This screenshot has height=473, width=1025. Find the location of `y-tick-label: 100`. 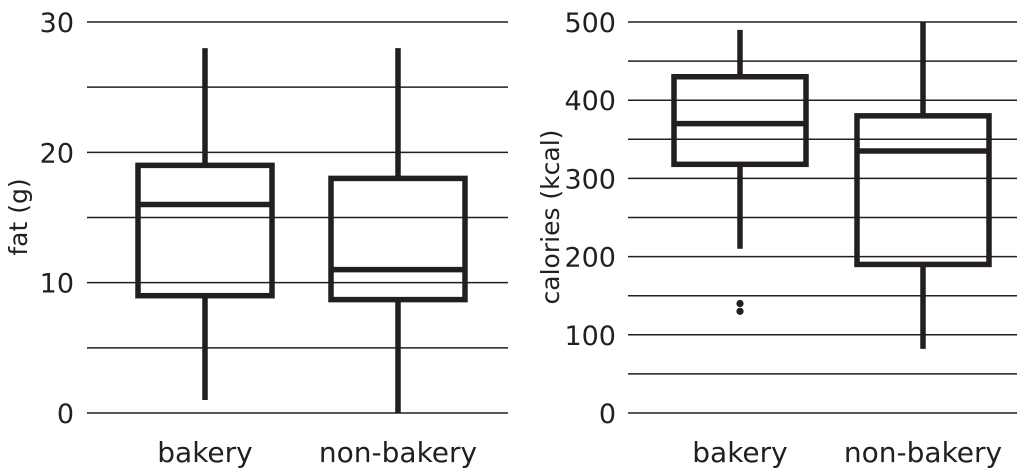

y-tick-label: 100 is located at coordinates (590, 336).